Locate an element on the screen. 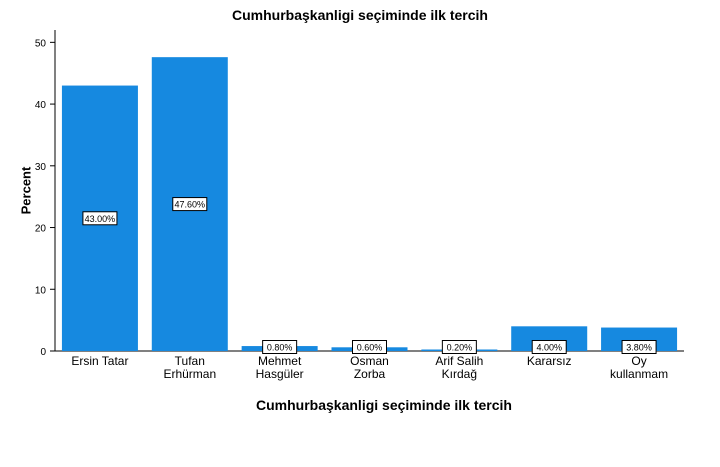  data-label: 0.20% is located at coordinates (460, 348).